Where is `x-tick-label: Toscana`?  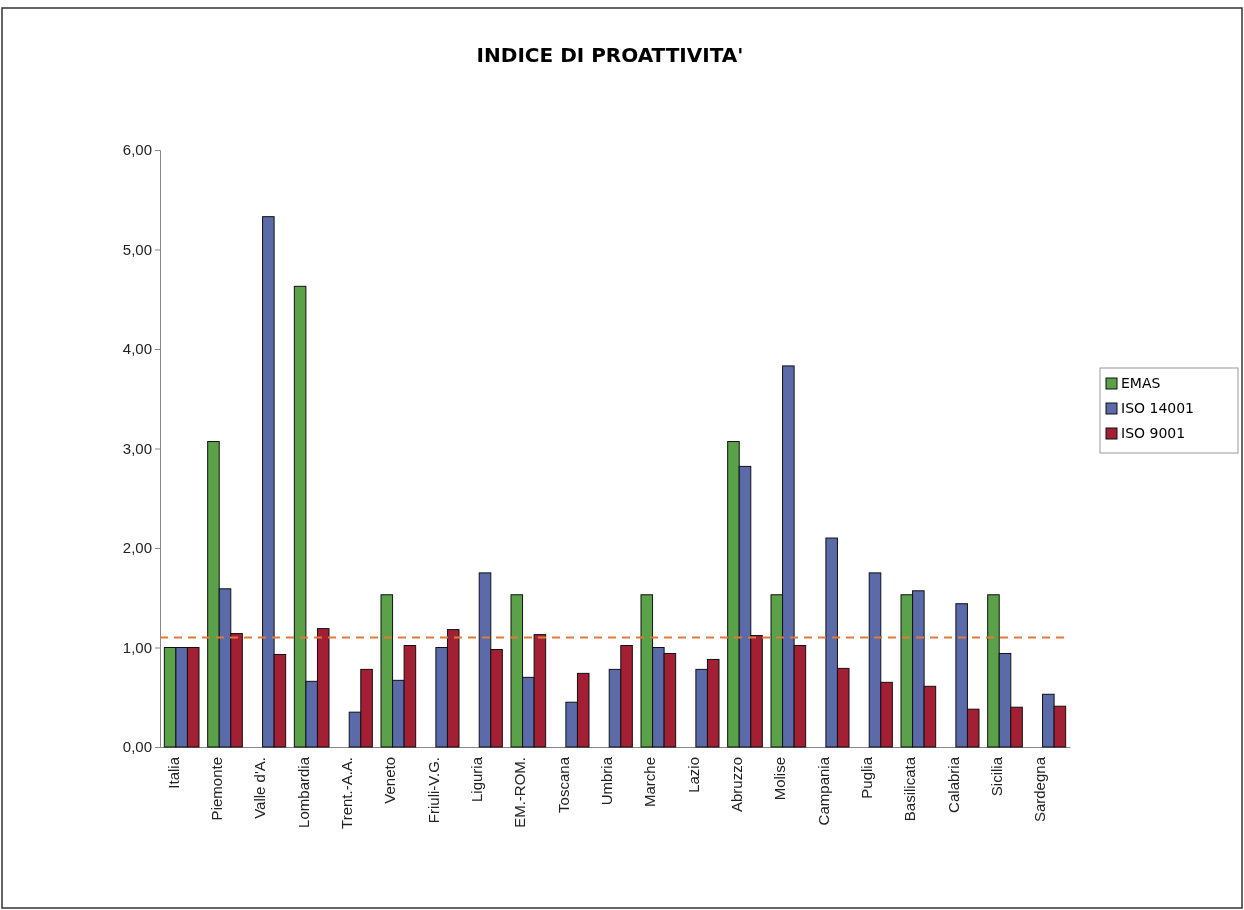 x-tick-label: Toscana is located at coordinates (563, 784).